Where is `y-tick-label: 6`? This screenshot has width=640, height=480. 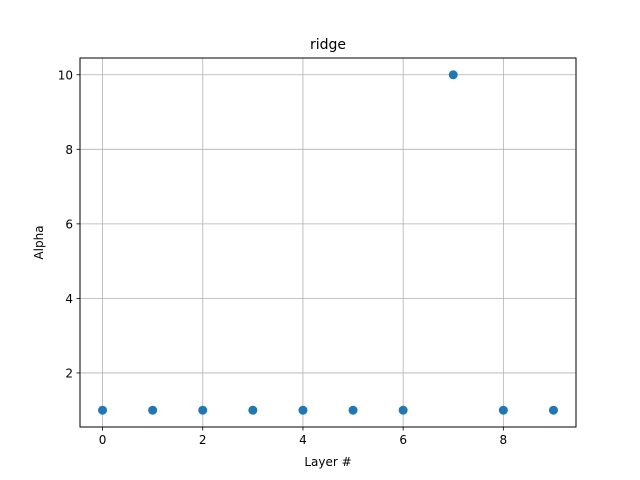
y-tick-label: 6 is located at coordinates (69, 224).